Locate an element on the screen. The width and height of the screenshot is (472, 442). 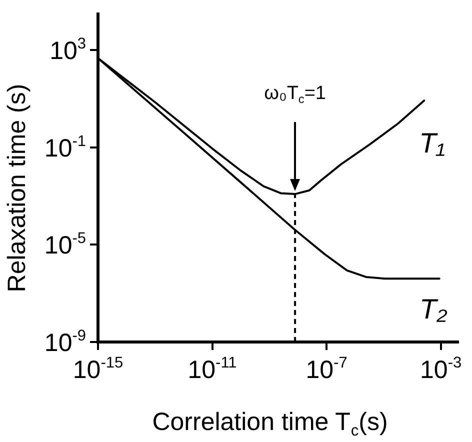
series-label: T₂ is located at coordinates (433, 309).